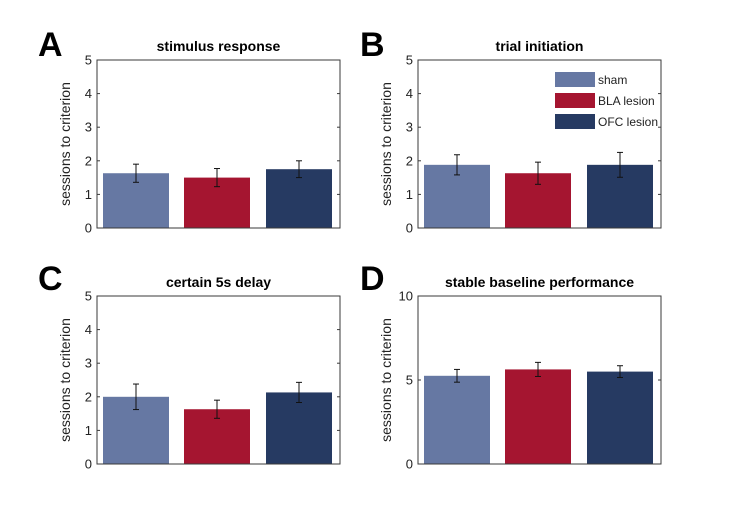 The height and width of the screenshot is (519, 732). Describe the element at coordinates (612, 80) in the screenshot. I see `legend-label: sham` at that location.